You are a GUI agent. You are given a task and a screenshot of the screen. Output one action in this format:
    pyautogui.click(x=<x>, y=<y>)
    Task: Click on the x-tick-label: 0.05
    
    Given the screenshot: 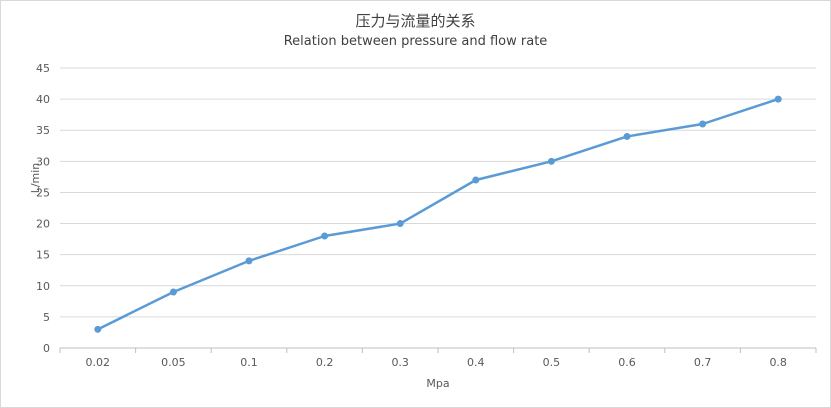 What is the action you would take?
    pyautogui.click(x=173, y=362)
    